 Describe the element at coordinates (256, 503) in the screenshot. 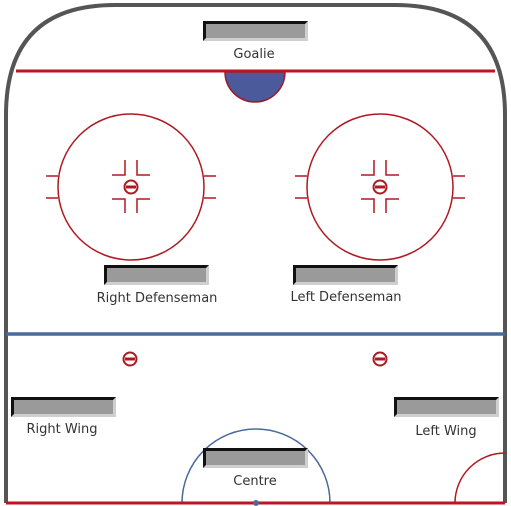

I see `centre-faceoff-dot` at that location.